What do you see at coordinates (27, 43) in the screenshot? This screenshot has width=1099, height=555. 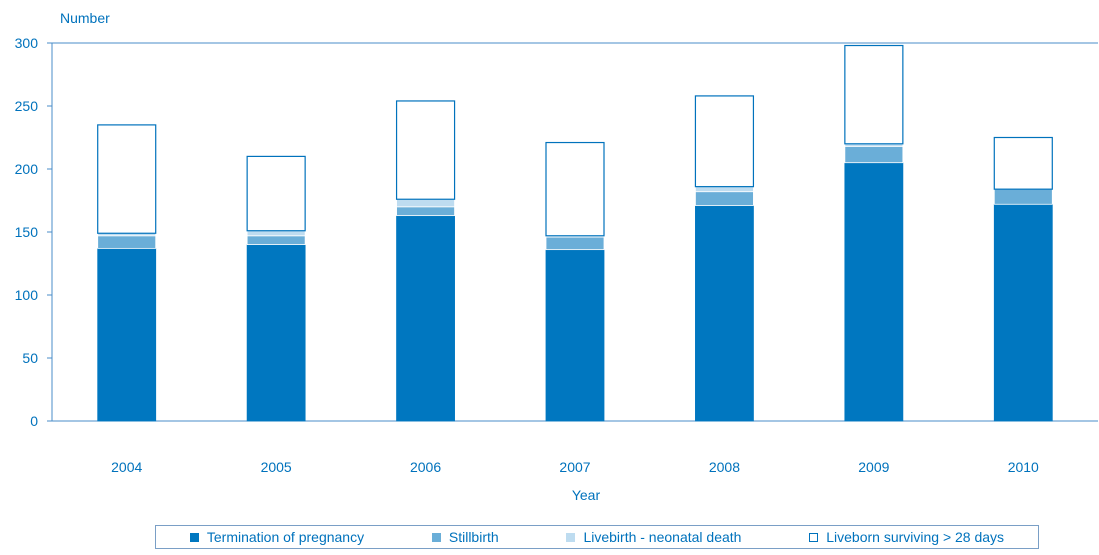 I see `y-tick-label: 300` at bounding box center [27, 43].